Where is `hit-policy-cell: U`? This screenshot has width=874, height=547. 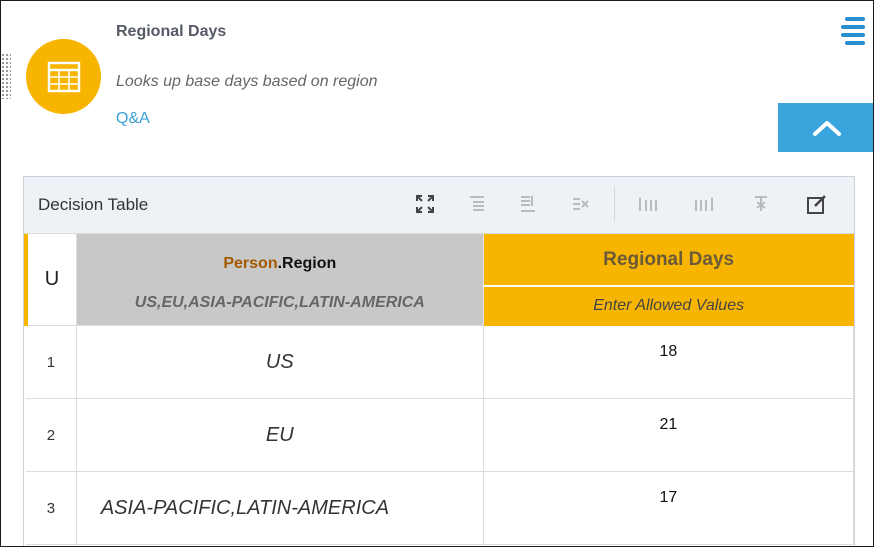 hit-policy-cell: U is located at coordinates (50, 280).